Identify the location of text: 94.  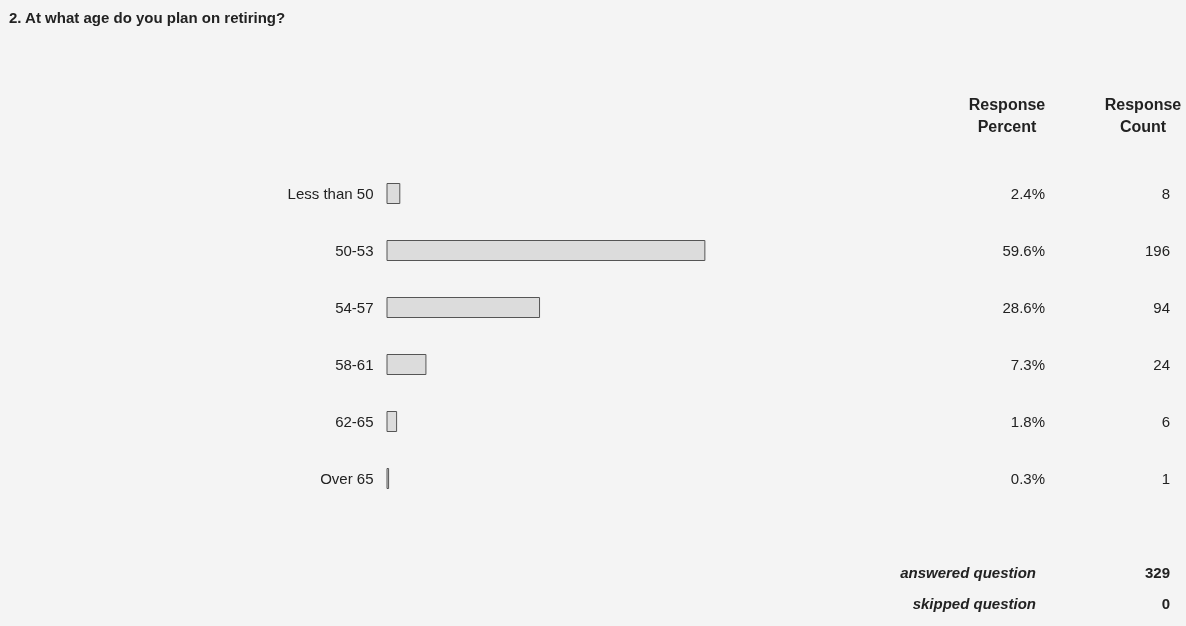
(1161, 307).